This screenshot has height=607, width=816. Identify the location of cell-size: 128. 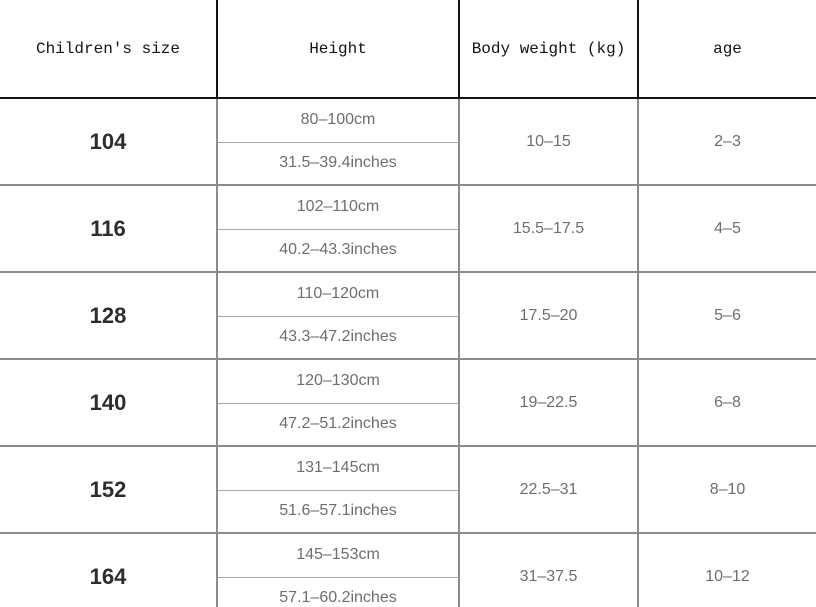
(109, 316).